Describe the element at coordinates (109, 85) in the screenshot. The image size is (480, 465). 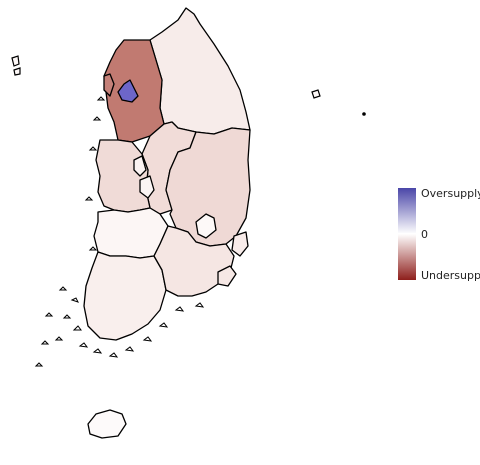
I see `region-incheon` at that location.